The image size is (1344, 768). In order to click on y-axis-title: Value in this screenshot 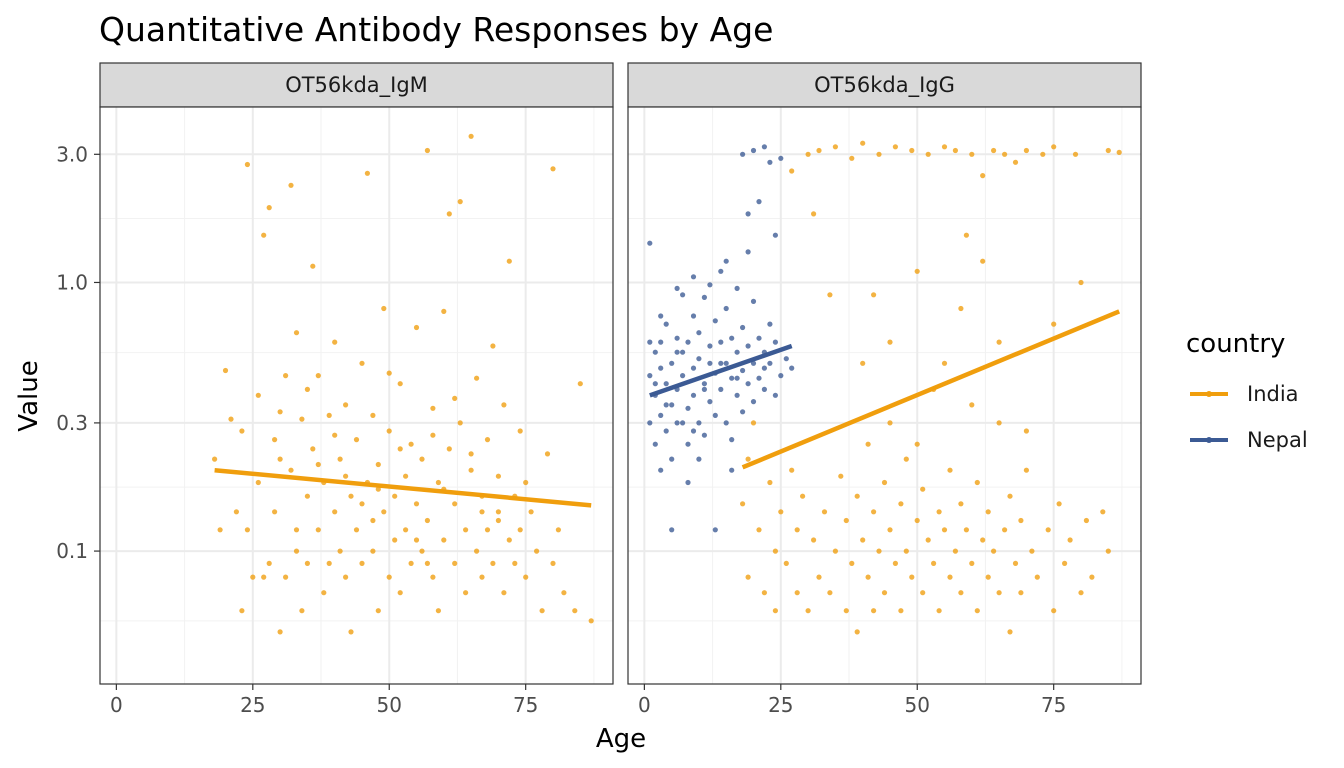, I will do `click(29, 395)`.